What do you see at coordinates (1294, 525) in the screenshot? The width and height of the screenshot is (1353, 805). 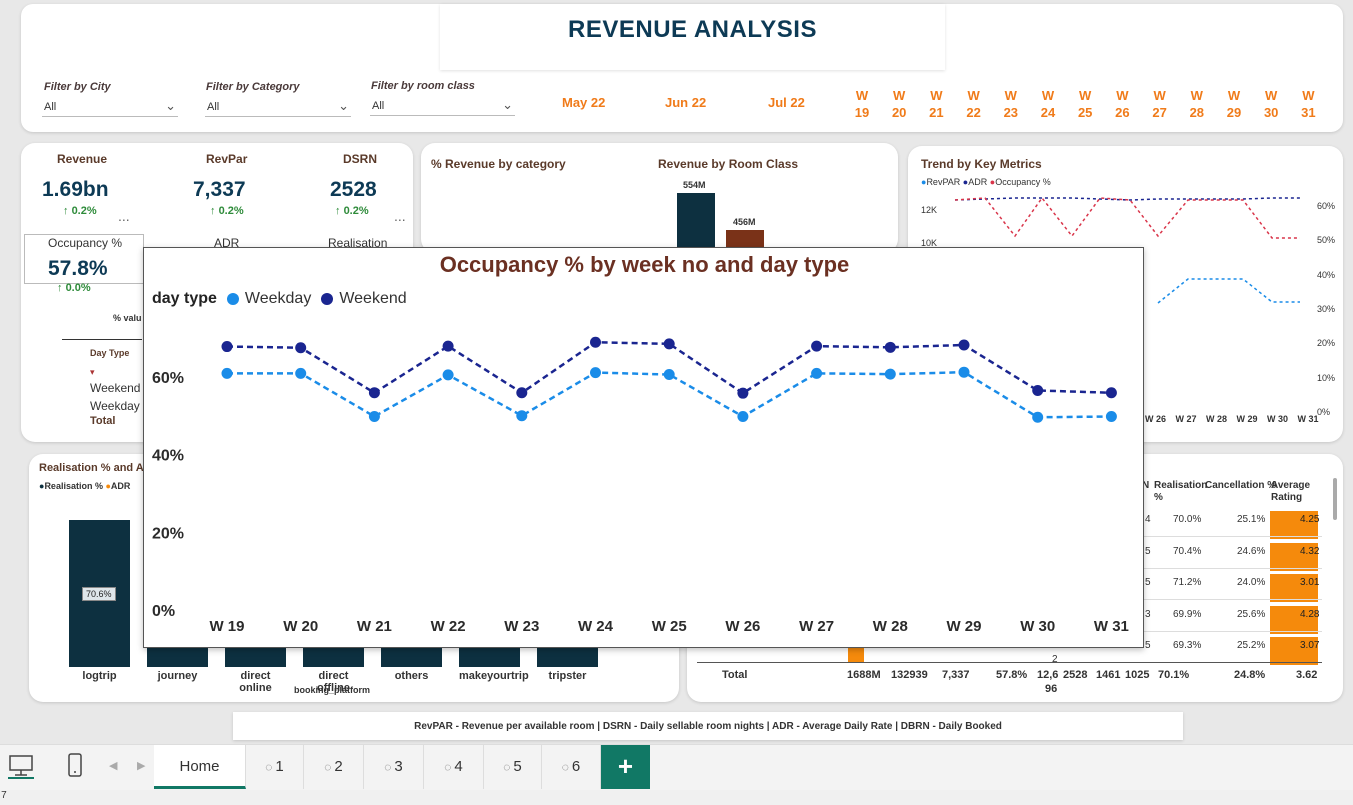 I see `rating-bar` at bounding box center [1294, 525].